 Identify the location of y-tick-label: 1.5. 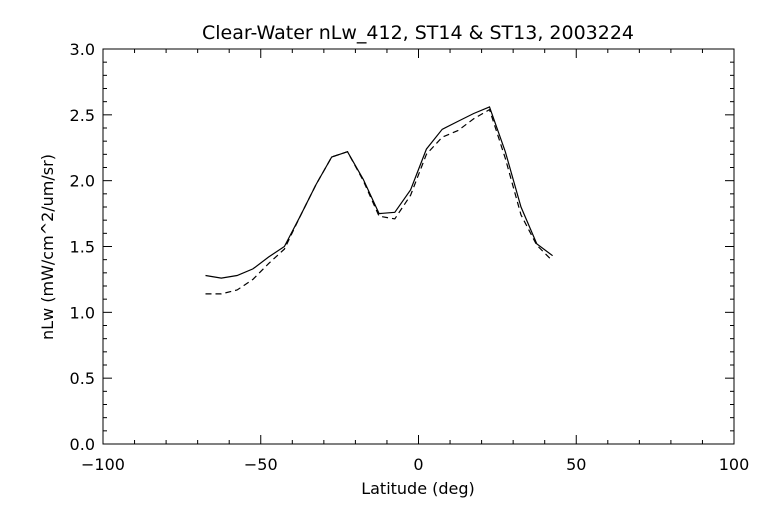
(82, 247).